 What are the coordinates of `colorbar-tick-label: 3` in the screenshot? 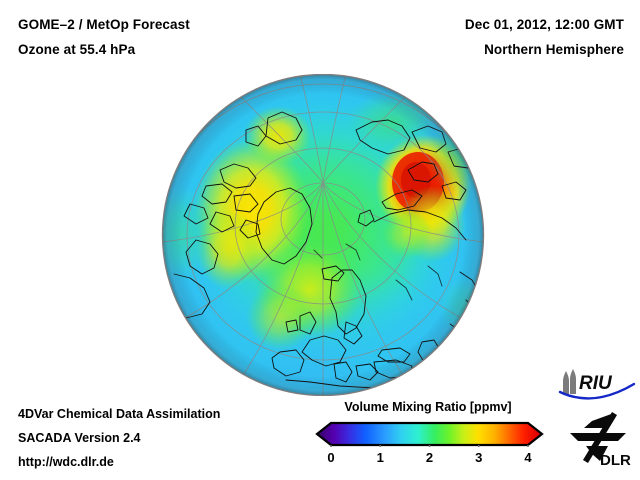 It's located at (479, 457).